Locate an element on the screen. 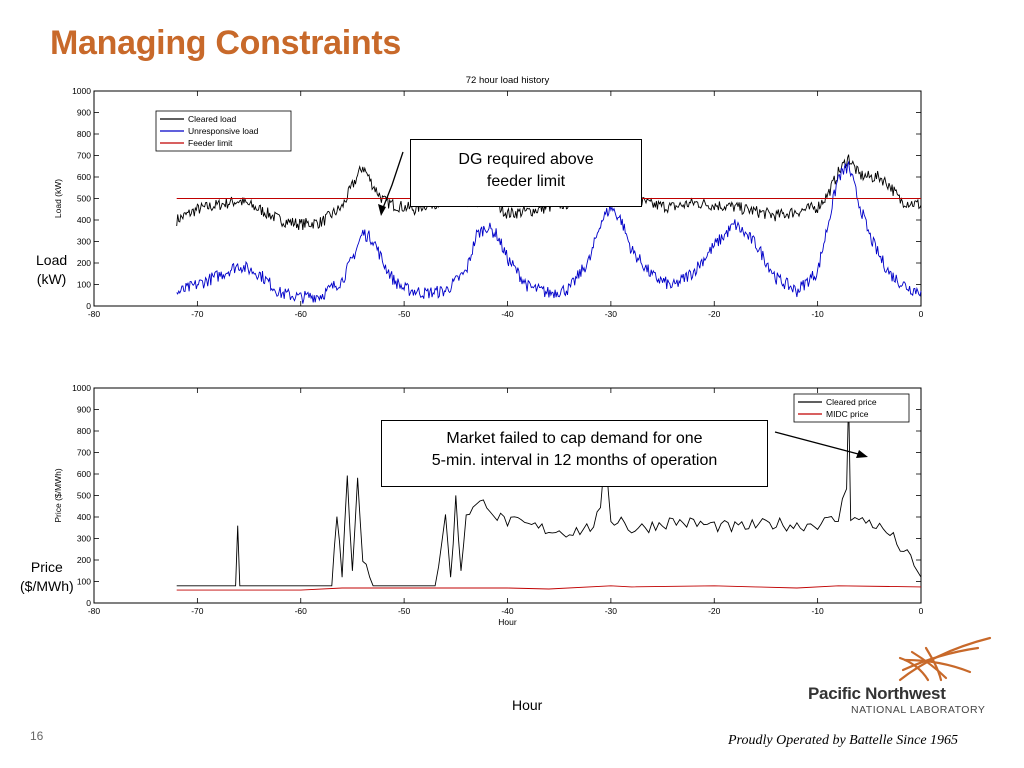  price-label-line1: Price is located at coordinates (46, 567).